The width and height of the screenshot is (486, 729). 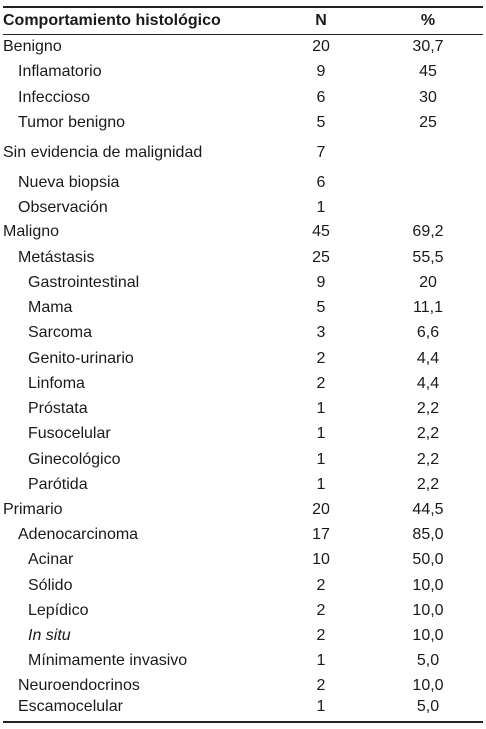 What do you see at coordinates (240, 611) in the screenshot?
I see `table-row: Lepídico 2 10,0` at bounding box center [240, 611].